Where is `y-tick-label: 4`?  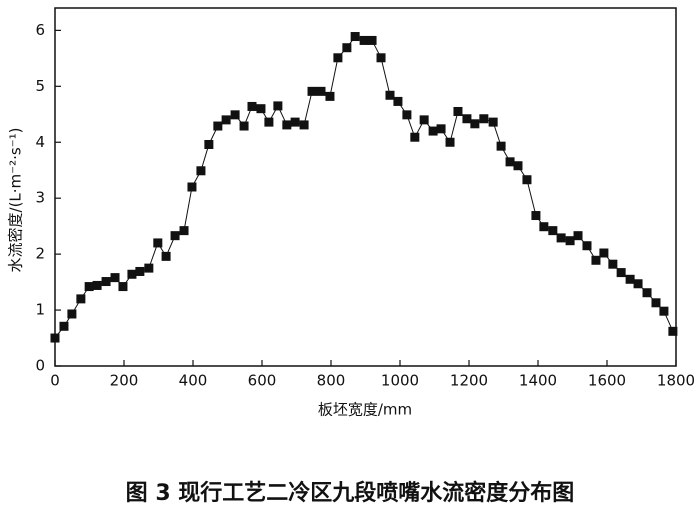 y-tick-label: 4 is located at coordinates (40, 142).